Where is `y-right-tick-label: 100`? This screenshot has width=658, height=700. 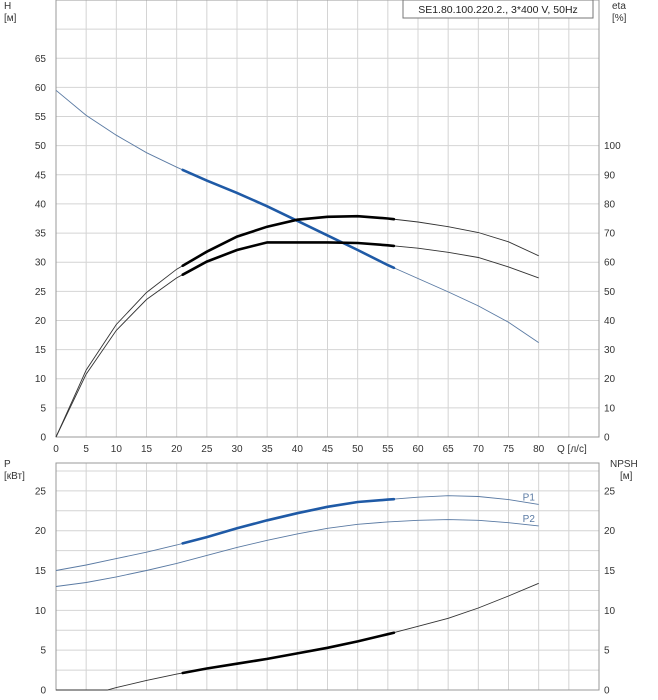 y-right-tick-label: 100 is located at coordinates (612, 146).